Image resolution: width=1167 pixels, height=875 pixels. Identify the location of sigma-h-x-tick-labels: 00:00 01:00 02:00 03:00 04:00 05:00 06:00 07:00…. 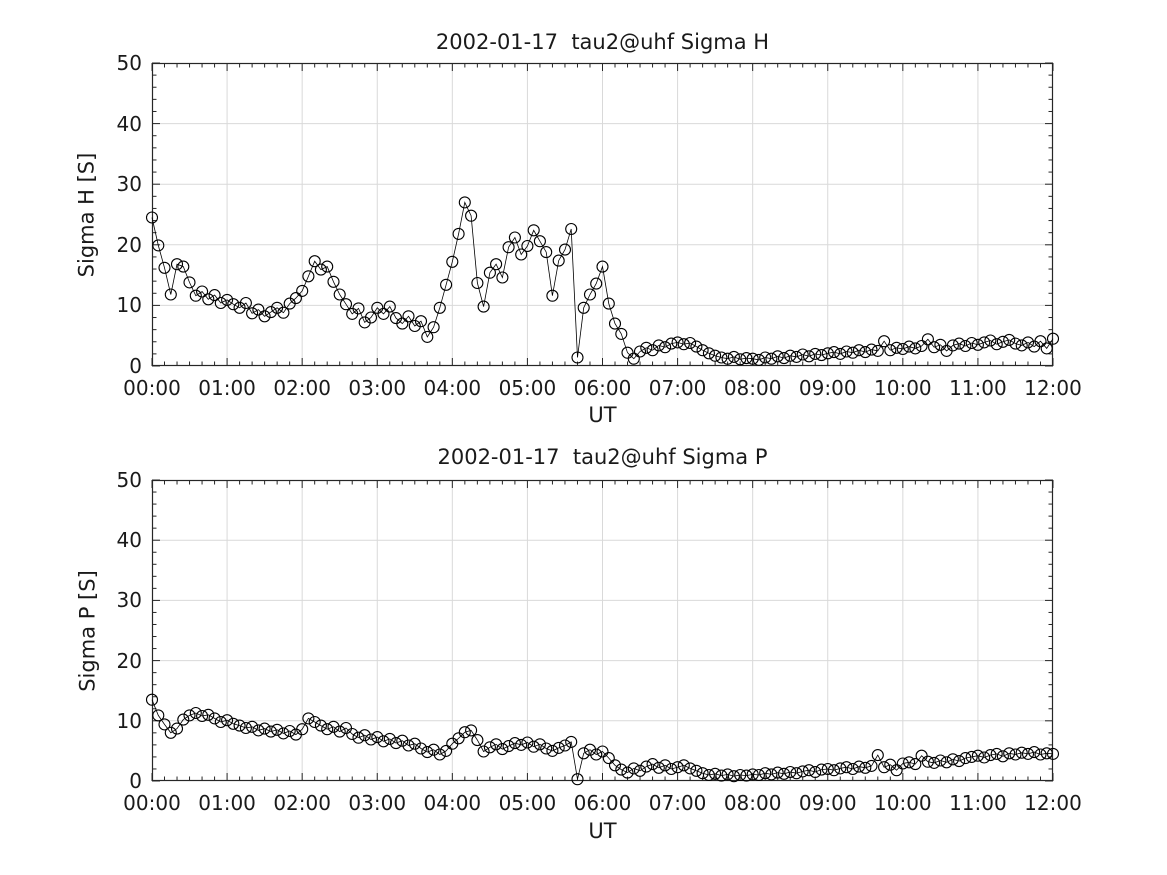
(602, 388).